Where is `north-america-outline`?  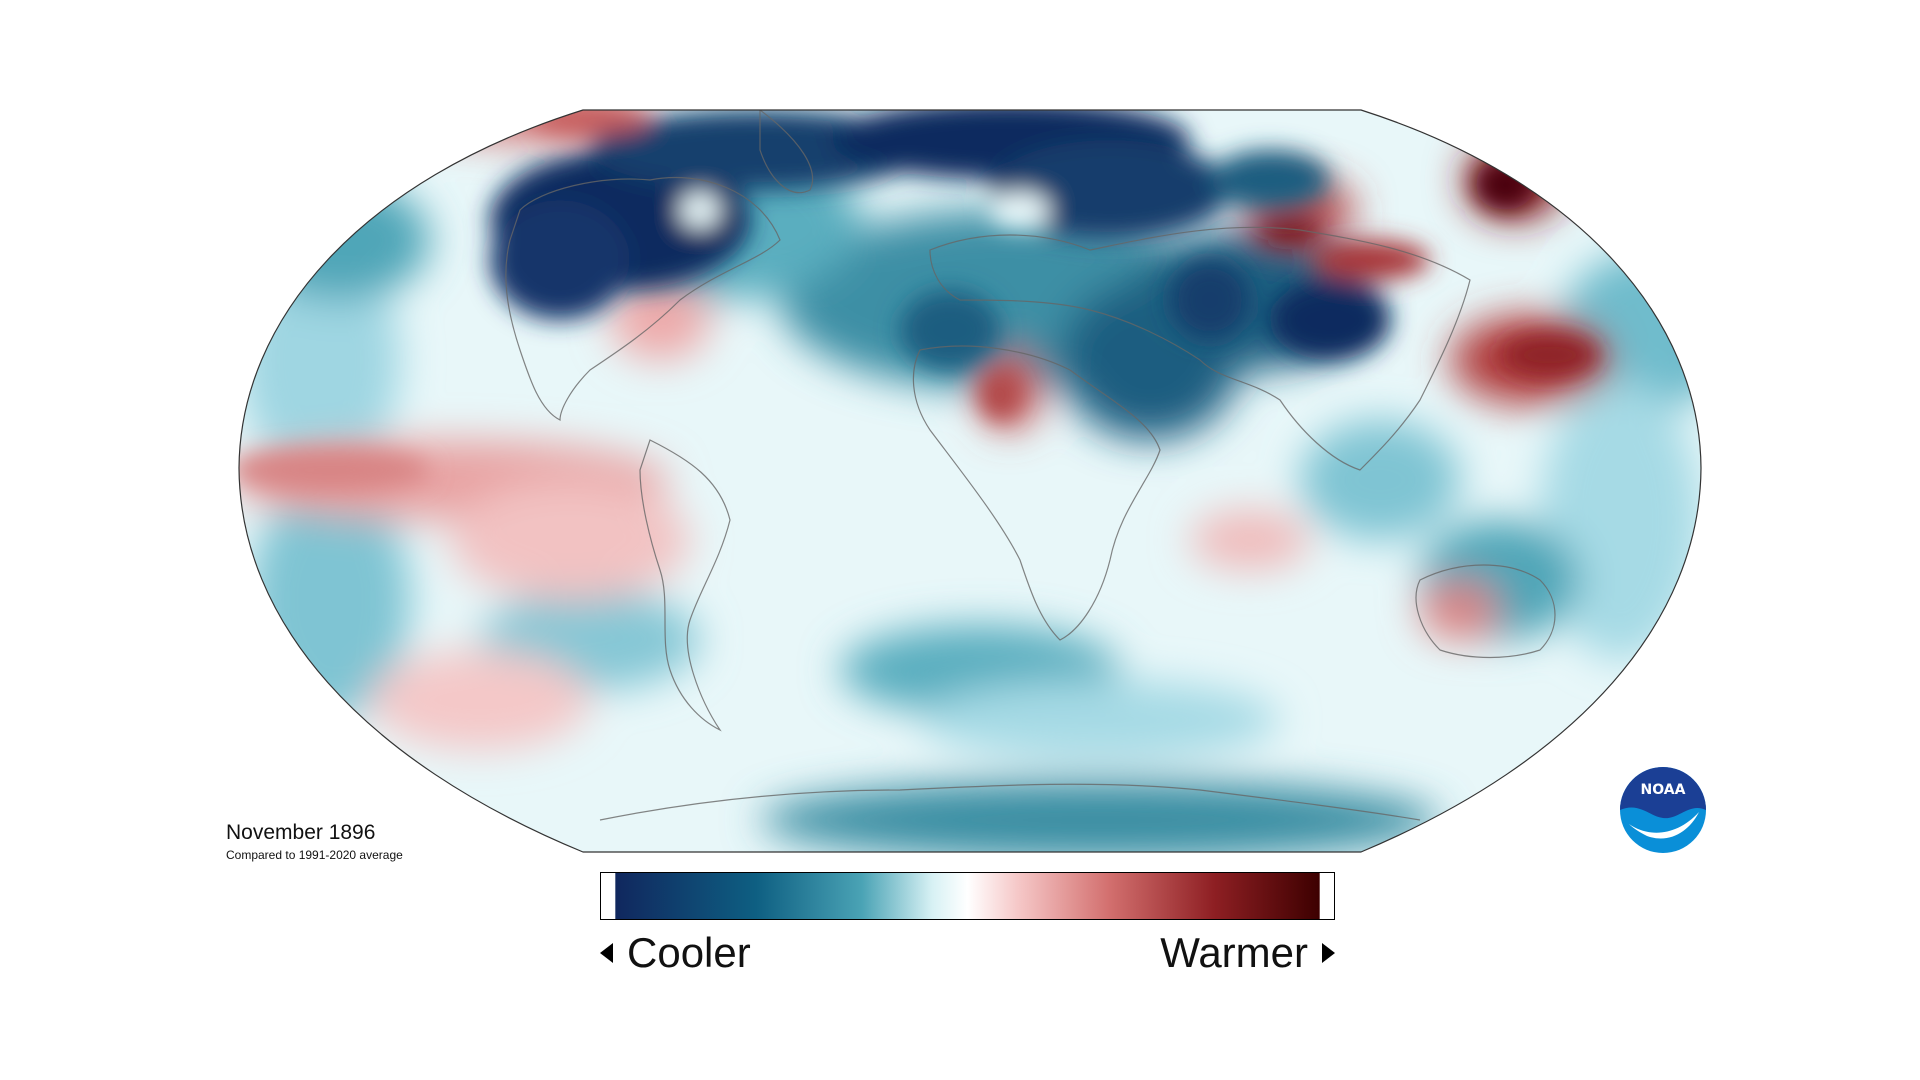 north-america-outline is located at coordinates (643, 298).